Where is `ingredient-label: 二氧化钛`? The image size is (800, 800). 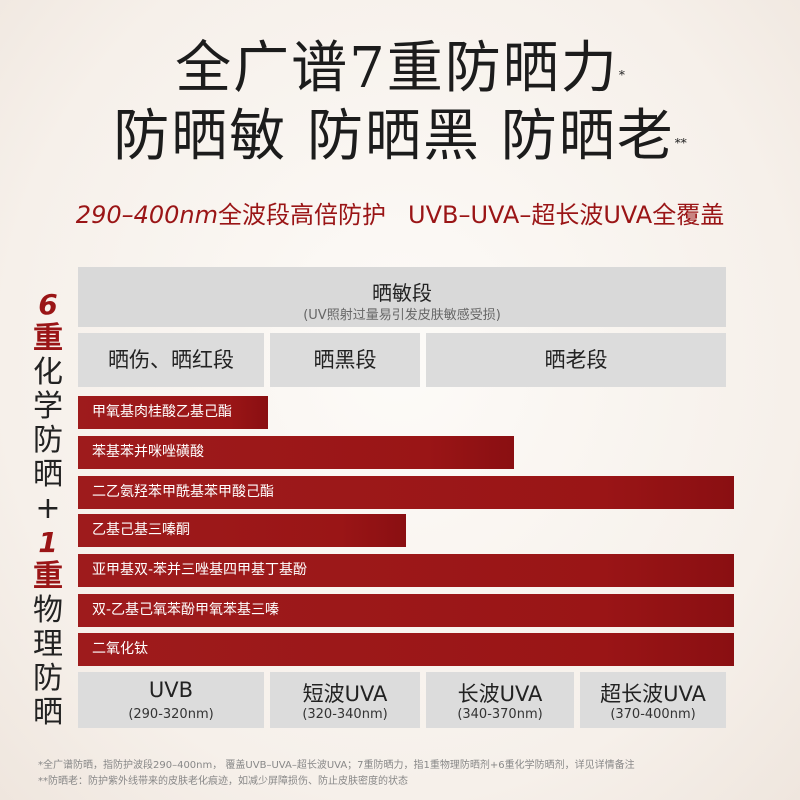 ingredient-label: 二氧化钛 is located at coordinates (120, 649).